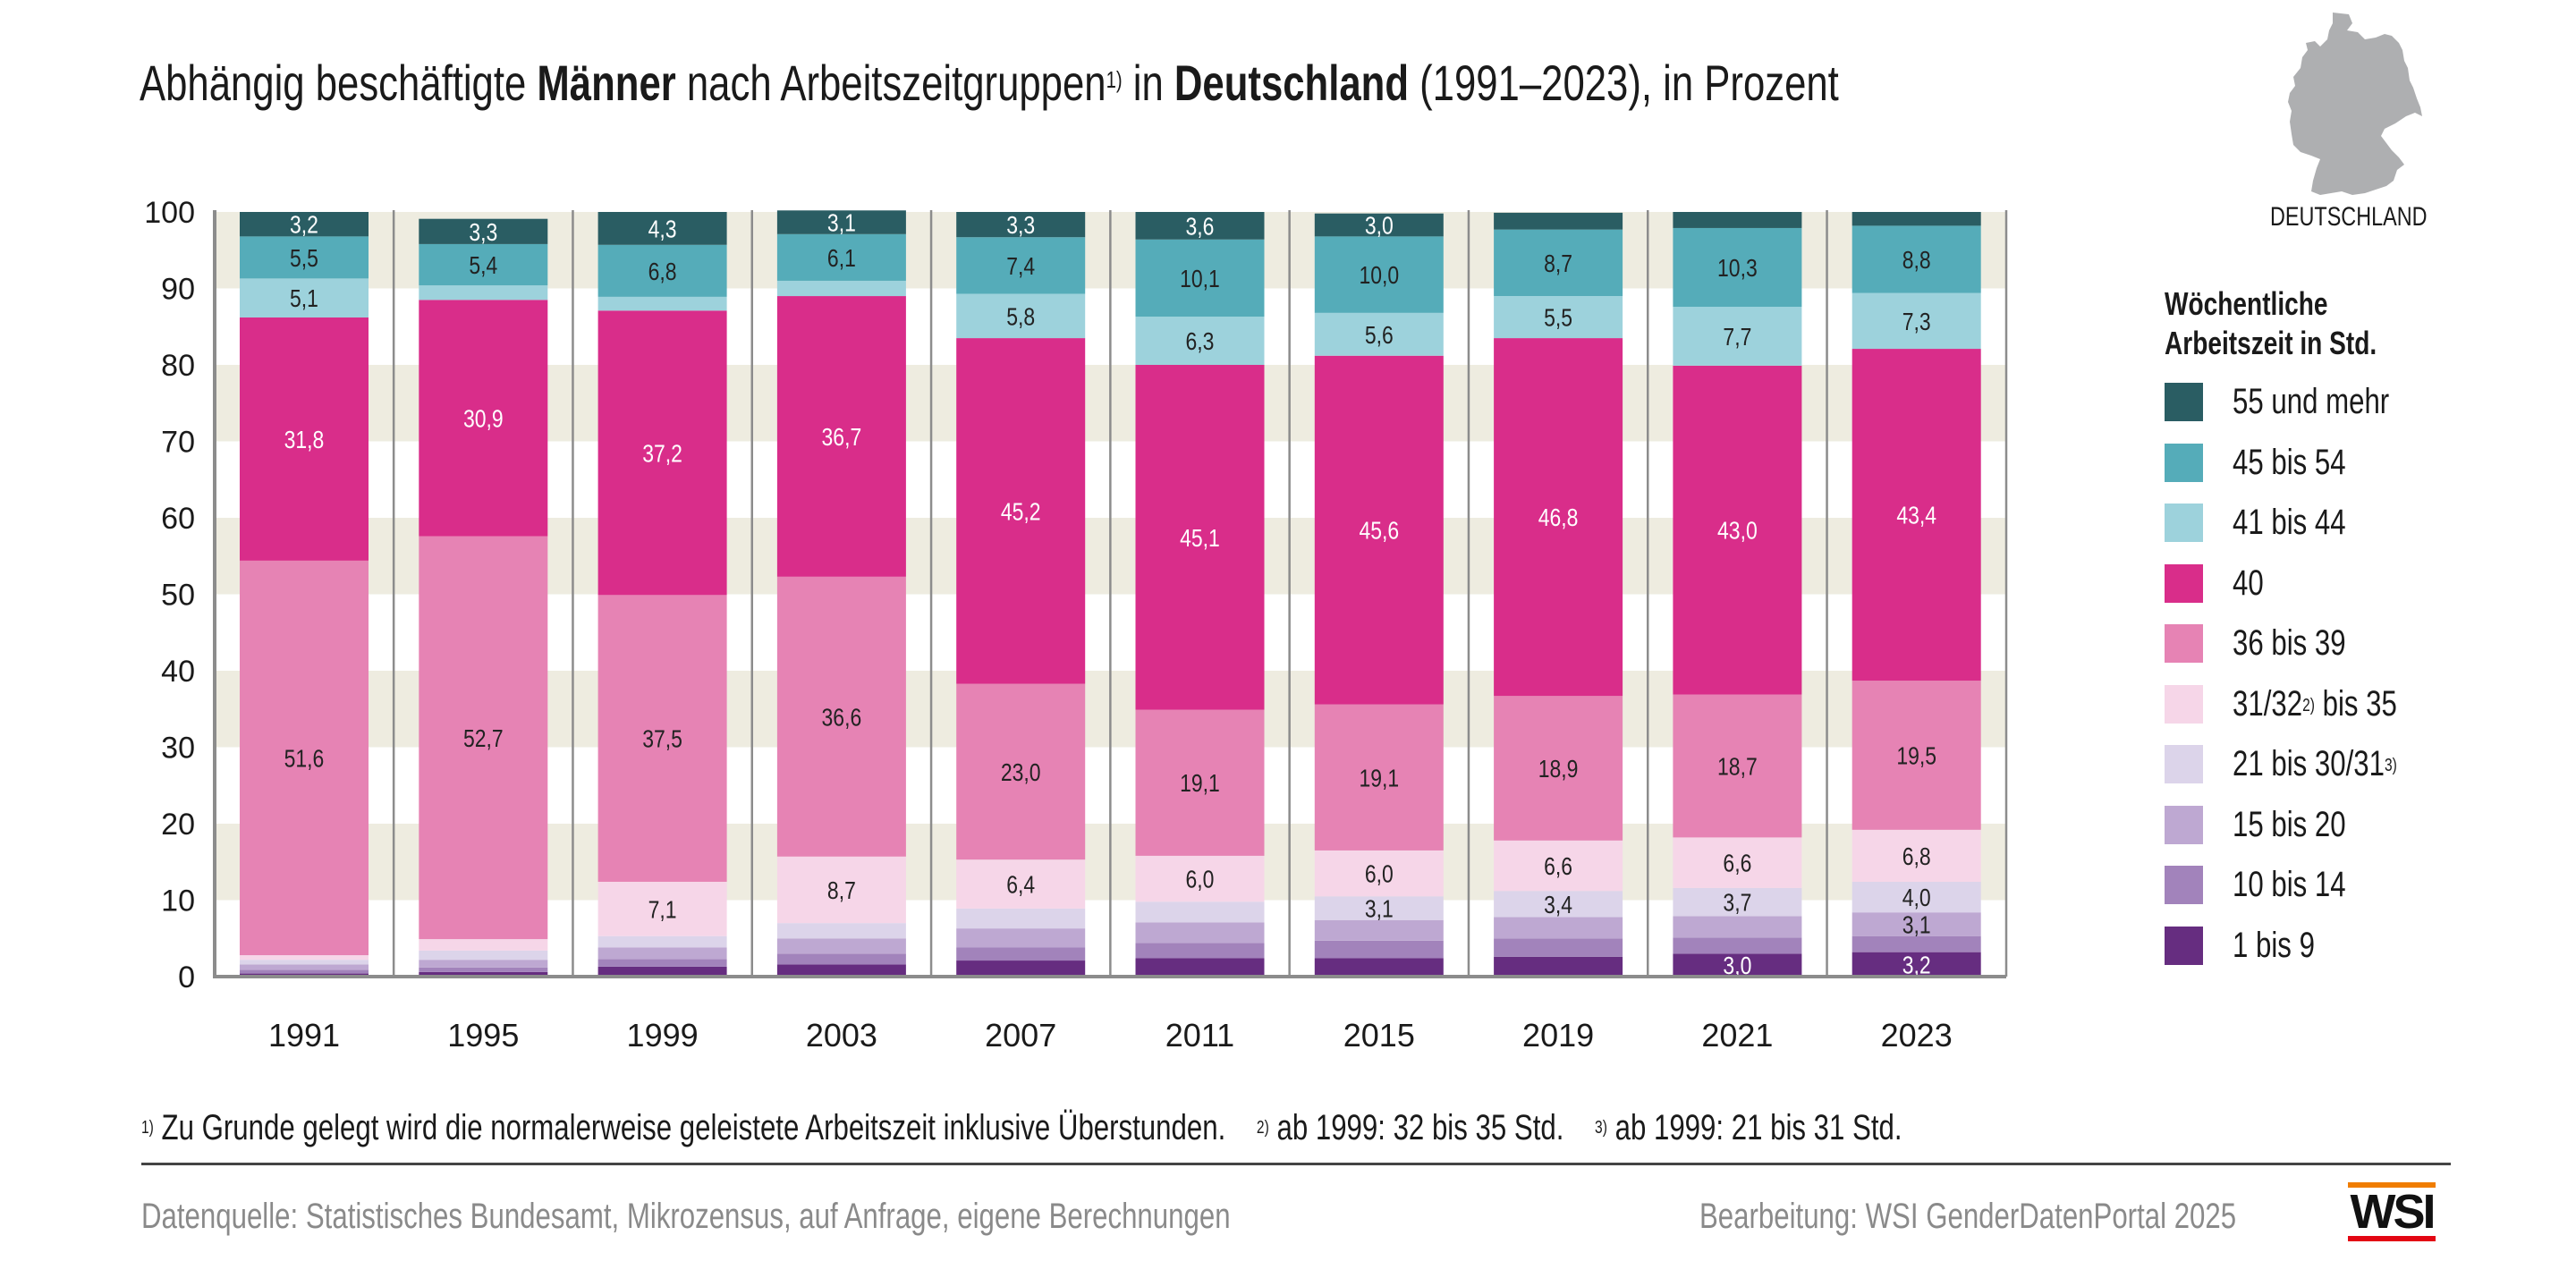 The image size is (2576, 1261). I want to click on credit: Bearbeitung: WSI GenderDatenPortal 2025, so click(1968, 1216).